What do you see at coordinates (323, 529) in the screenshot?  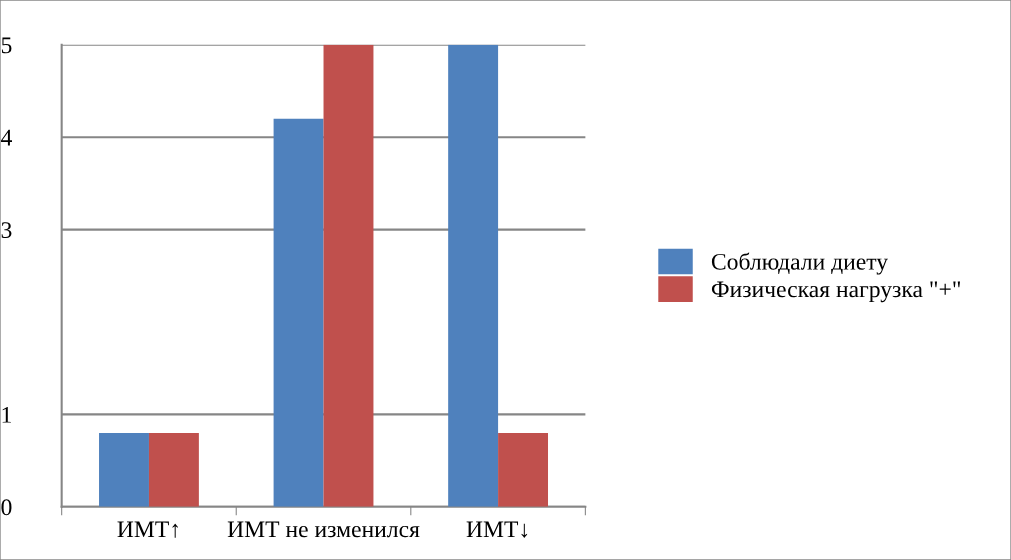 I see `x-tick-label: ИМТ не изменился` at bounding box center [323, 529].